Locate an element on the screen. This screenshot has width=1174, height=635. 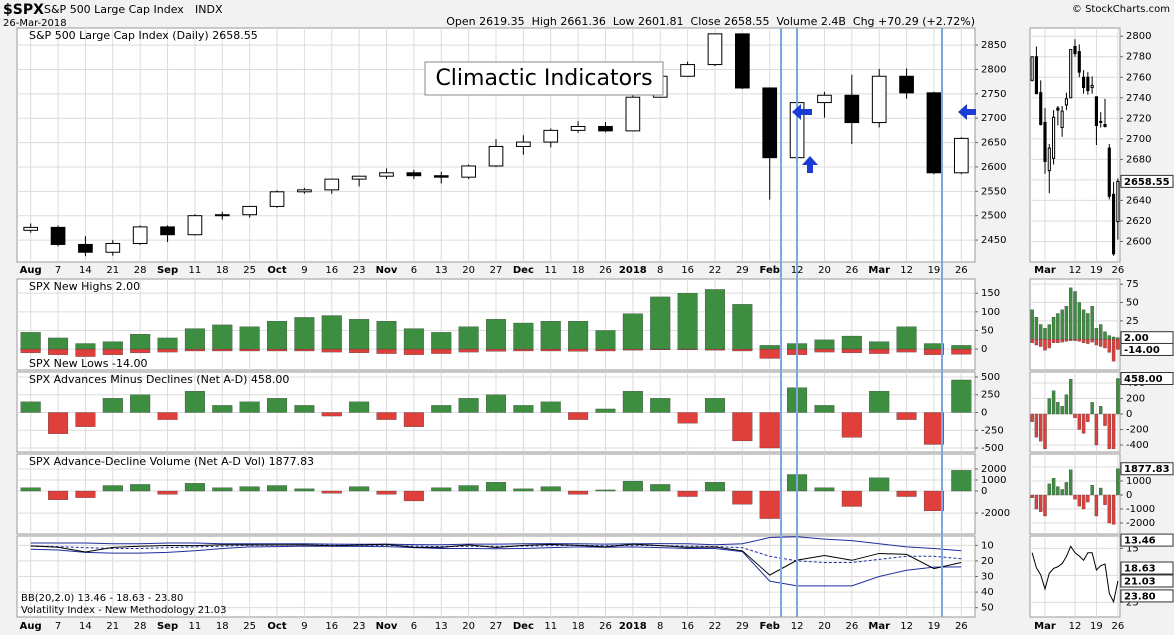
y-tick-label: -1000 is located at coordinates (1140, 509).